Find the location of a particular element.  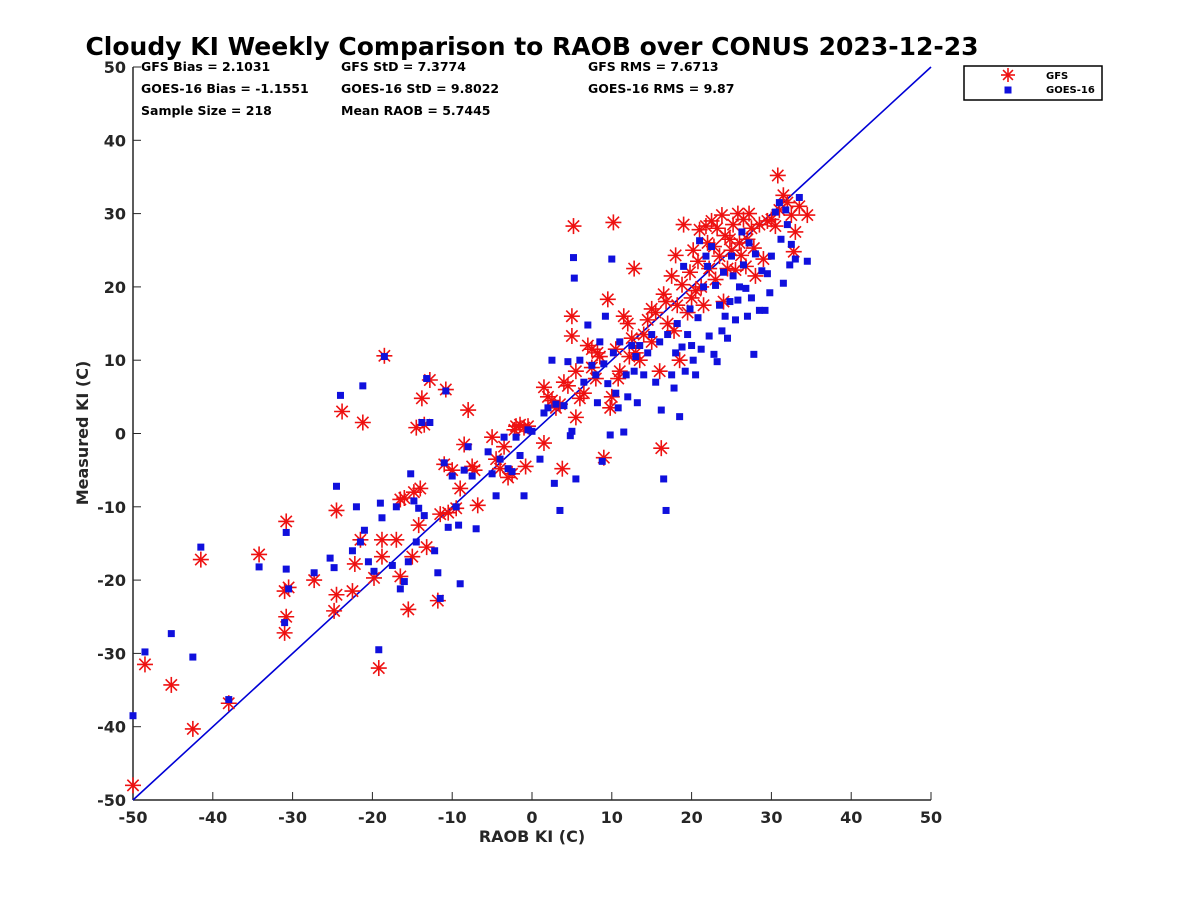

x-tick-label: 10 is located at coordinates (612, 817).